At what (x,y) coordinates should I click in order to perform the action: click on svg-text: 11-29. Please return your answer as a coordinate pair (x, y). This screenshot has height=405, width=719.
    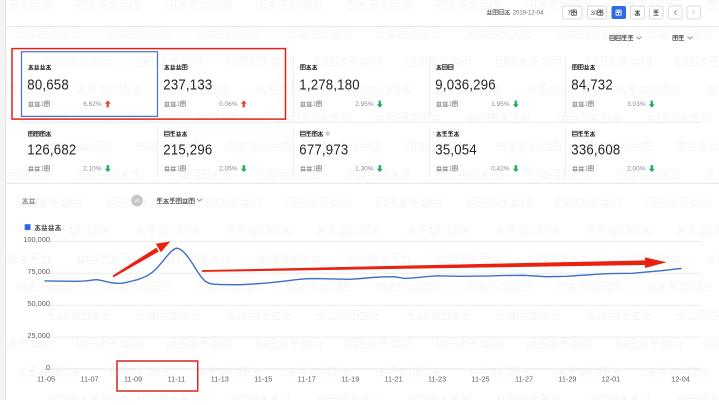
    Looking at the image, I should click on (567, 378).